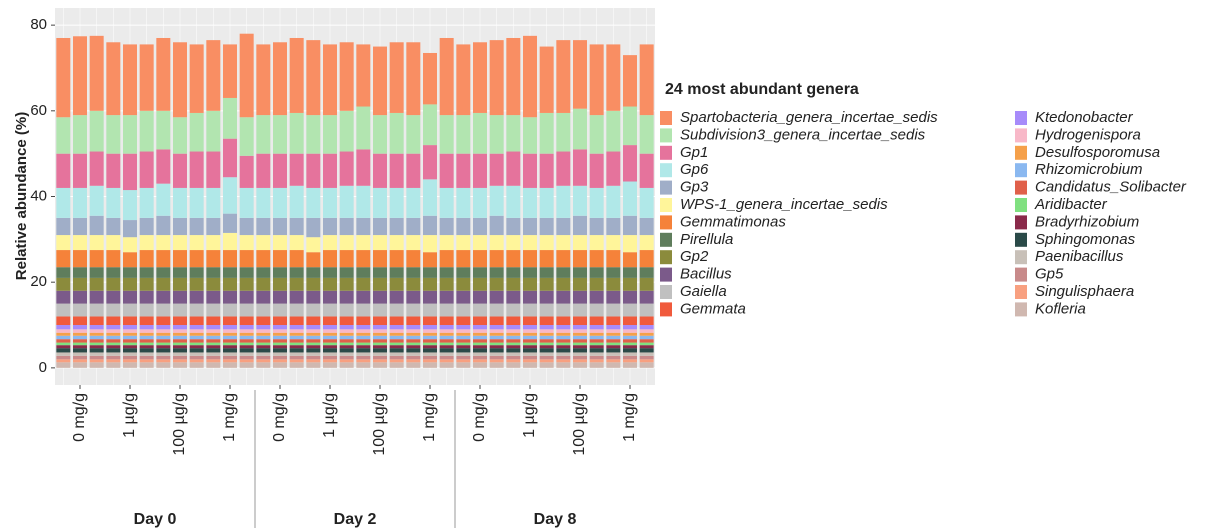 This screenshot has width=1223, height=530. What do you see at coordinates (579, 424) in the screenshot?
I see `x-tick-label: 100 µg/g` at bounding box center [579, 424].